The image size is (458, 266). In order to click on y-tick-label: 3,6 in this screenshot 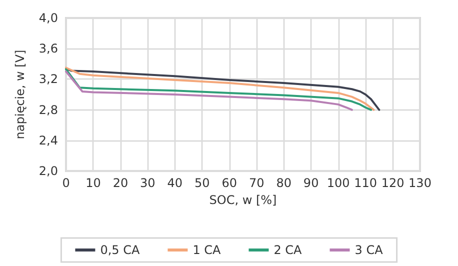, I will do `click(48, 49)`.